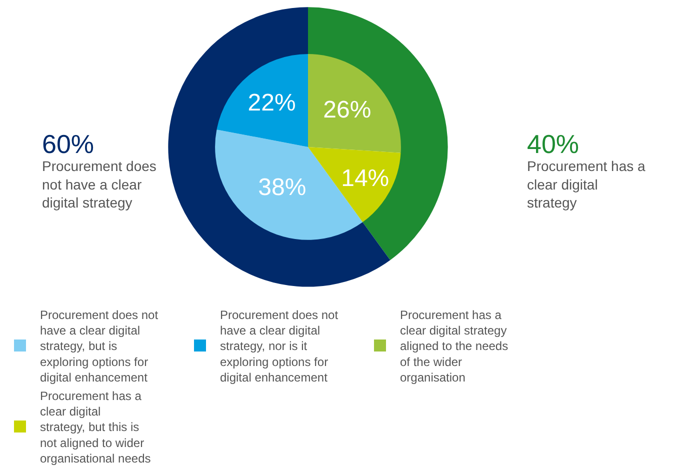 The image size is (699, 472). Describe the element at coordinates (365, 178) in the screenshot. I see `data-label: 14%` at that location.